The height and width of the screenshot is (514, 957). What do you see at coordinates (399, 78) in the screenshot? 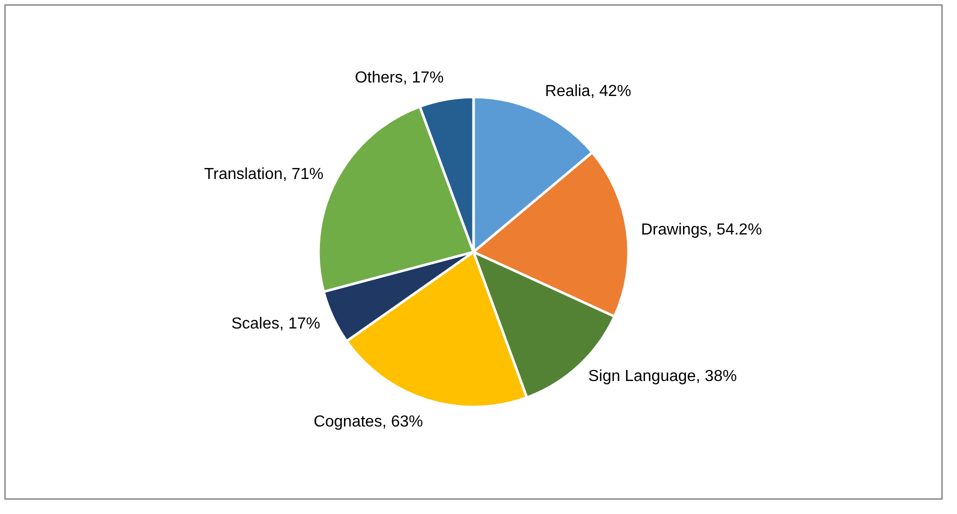
I see `slice-label: Others, 17%` at bounding box center [399, 78].